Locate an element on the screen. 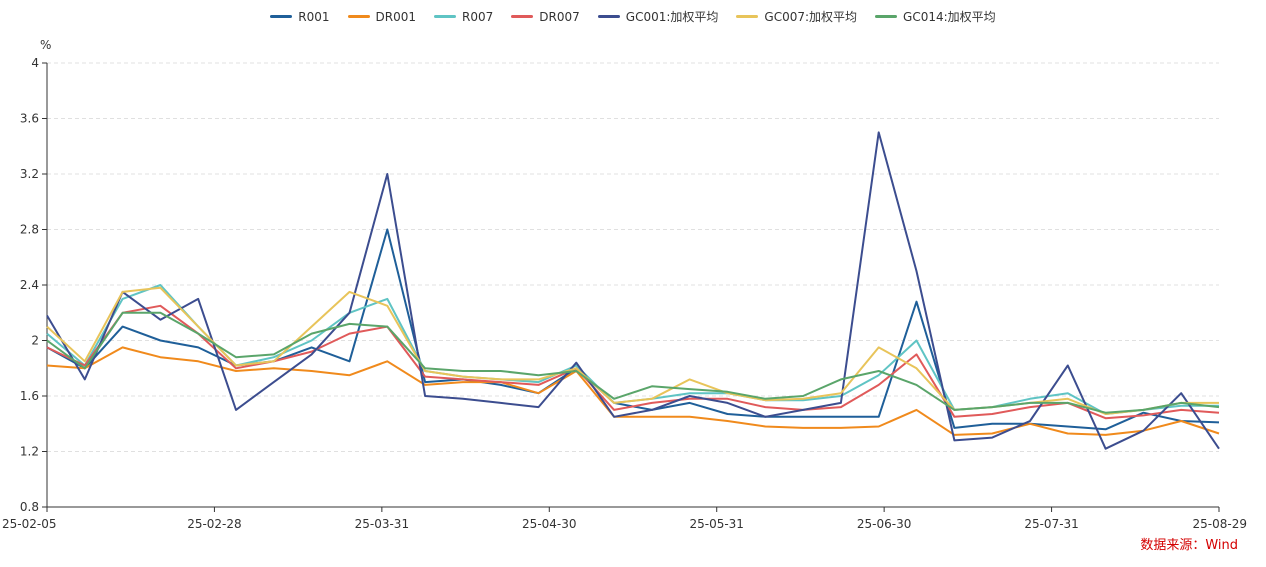 The height and width of the screenshot is (567, 1266). legend-label: GC007:加权平均 is located at coordinates (811, 17).